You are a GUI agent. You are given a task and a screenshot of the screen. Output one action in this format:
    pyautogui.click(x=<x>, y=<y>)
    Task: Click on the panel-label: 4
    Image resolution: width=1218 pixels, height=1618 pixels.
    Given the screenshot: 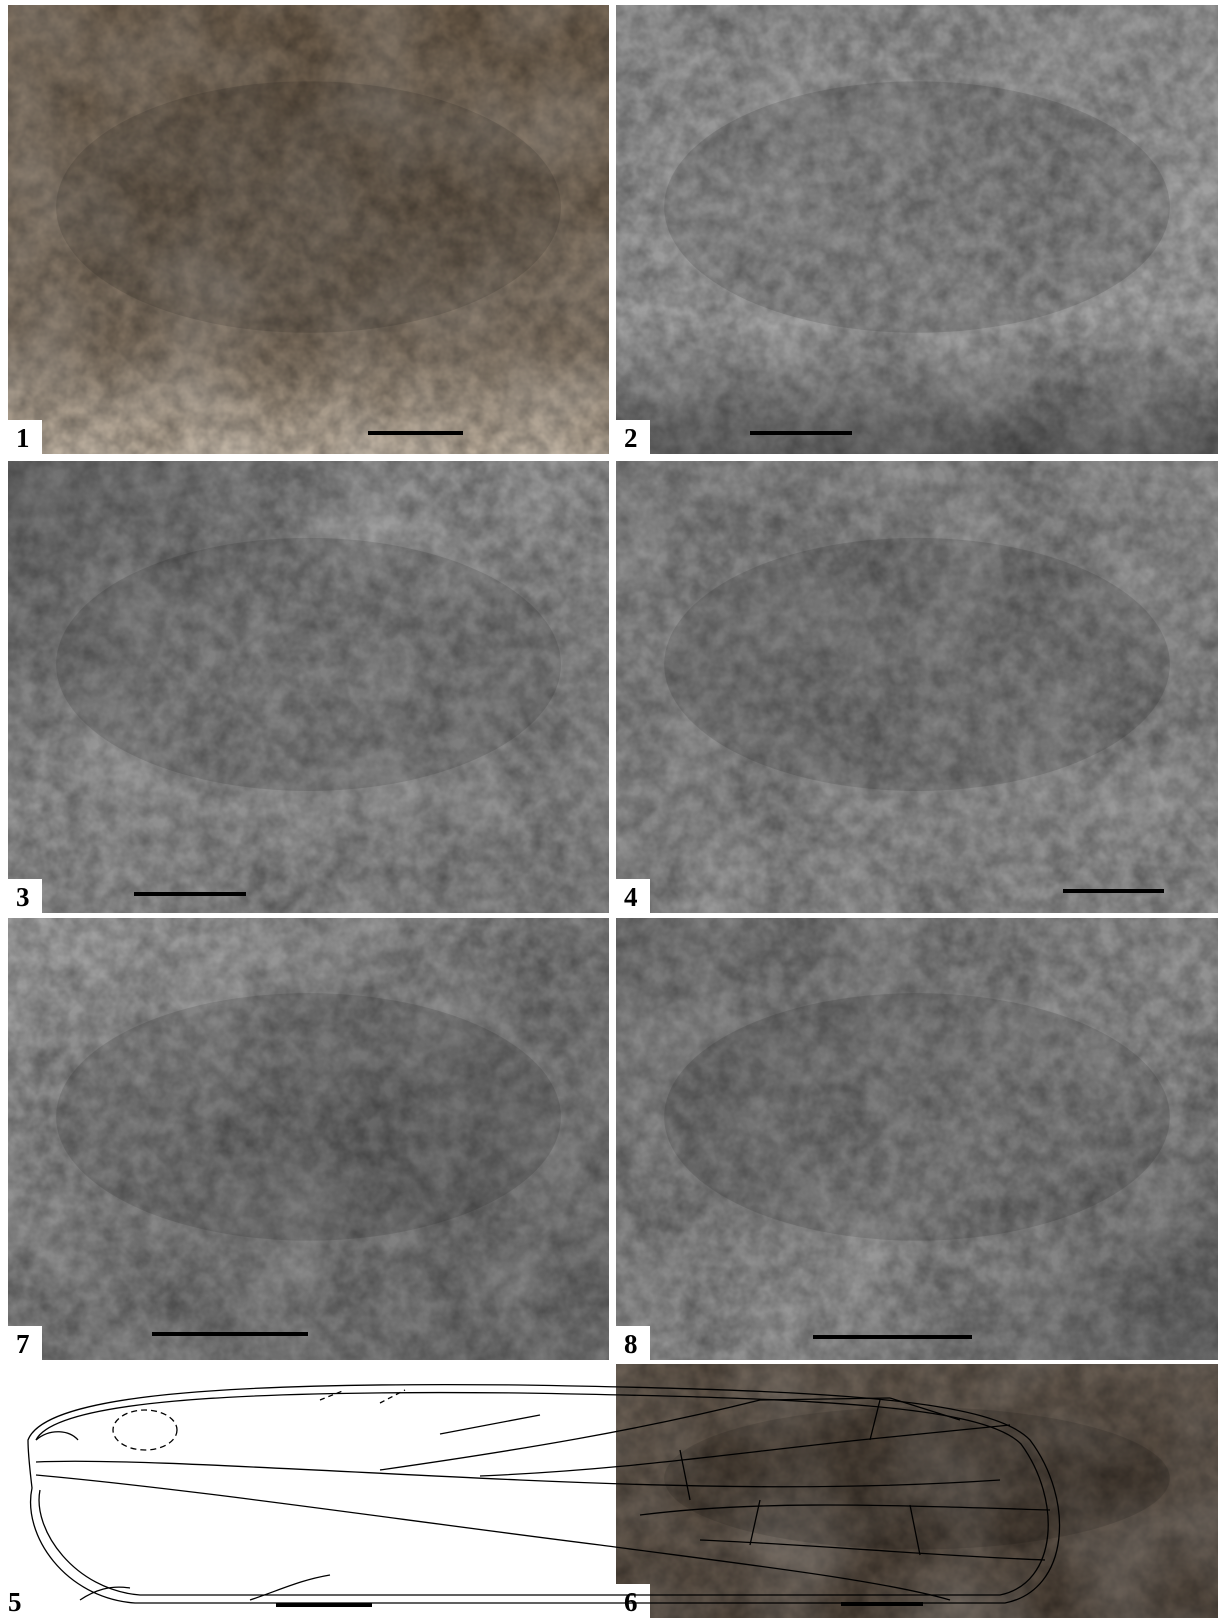 What is the action you would take?
    pyautogui.click(x=631, y=897)
    